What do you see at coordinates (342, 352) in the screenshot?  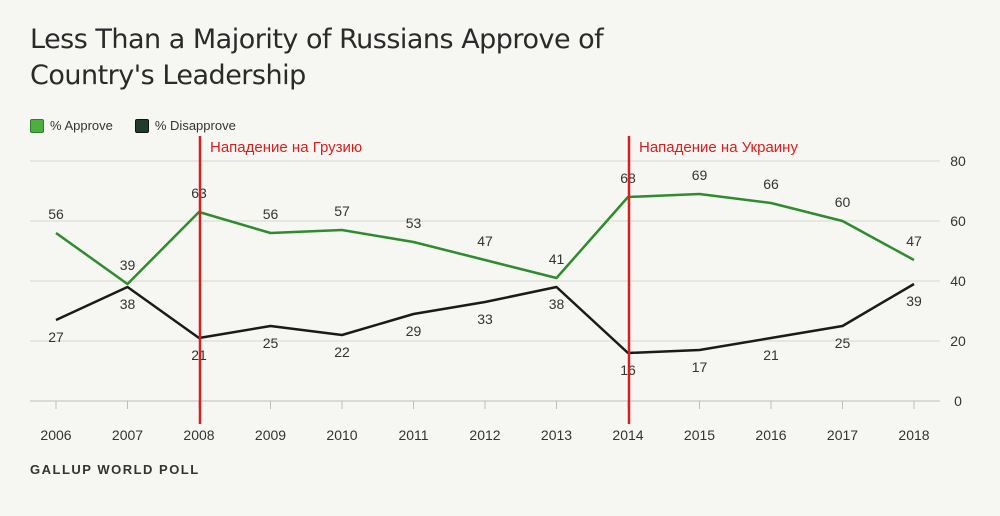 I see `data-label-disapprove: 22` at bounding box center [342, 352].